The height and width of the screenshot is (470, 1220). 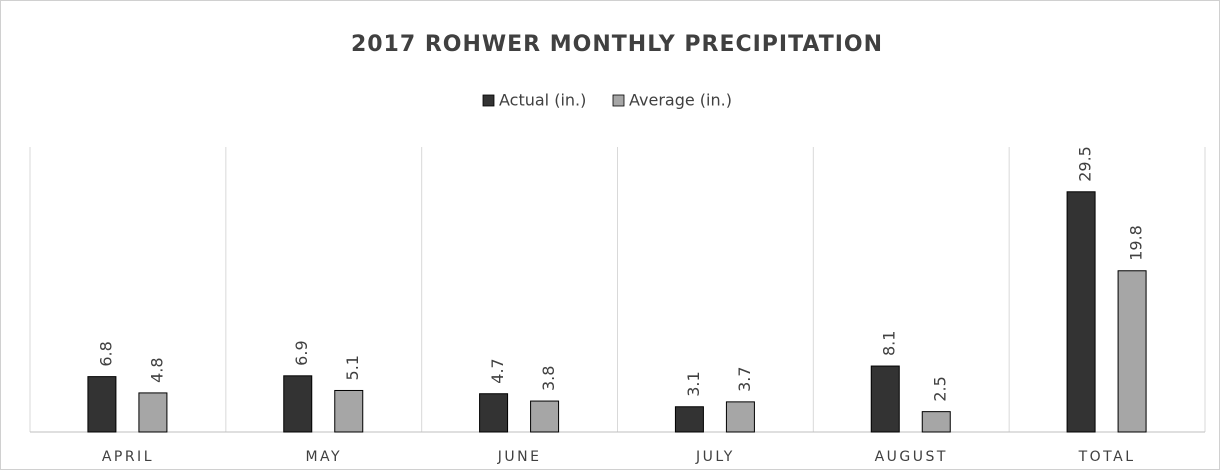 What do you see at coordinates (889, 343) in the screenshot?
I see `data-label: 8.1` at bounding box center [889, 343].